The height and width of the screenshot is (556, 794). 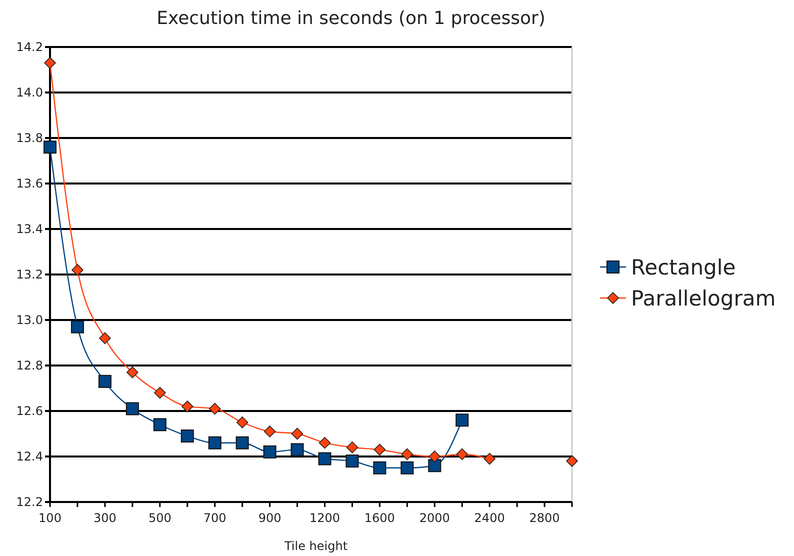 I want to click on x-tick-label: 2400, so click(x=489, y=518).